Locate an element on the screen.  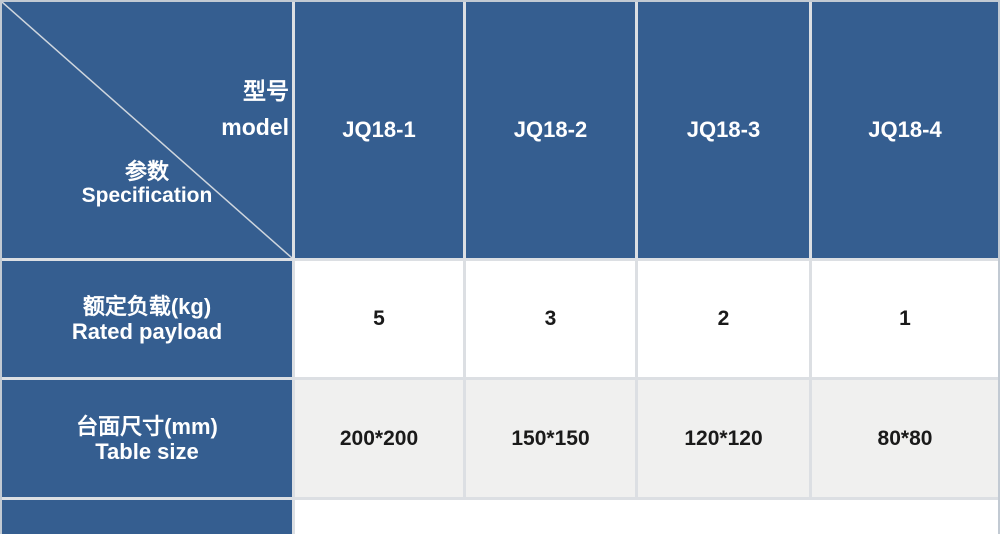
corner-header-cell: 型号 model 参数 Specification is located at coordinates (147, 130).